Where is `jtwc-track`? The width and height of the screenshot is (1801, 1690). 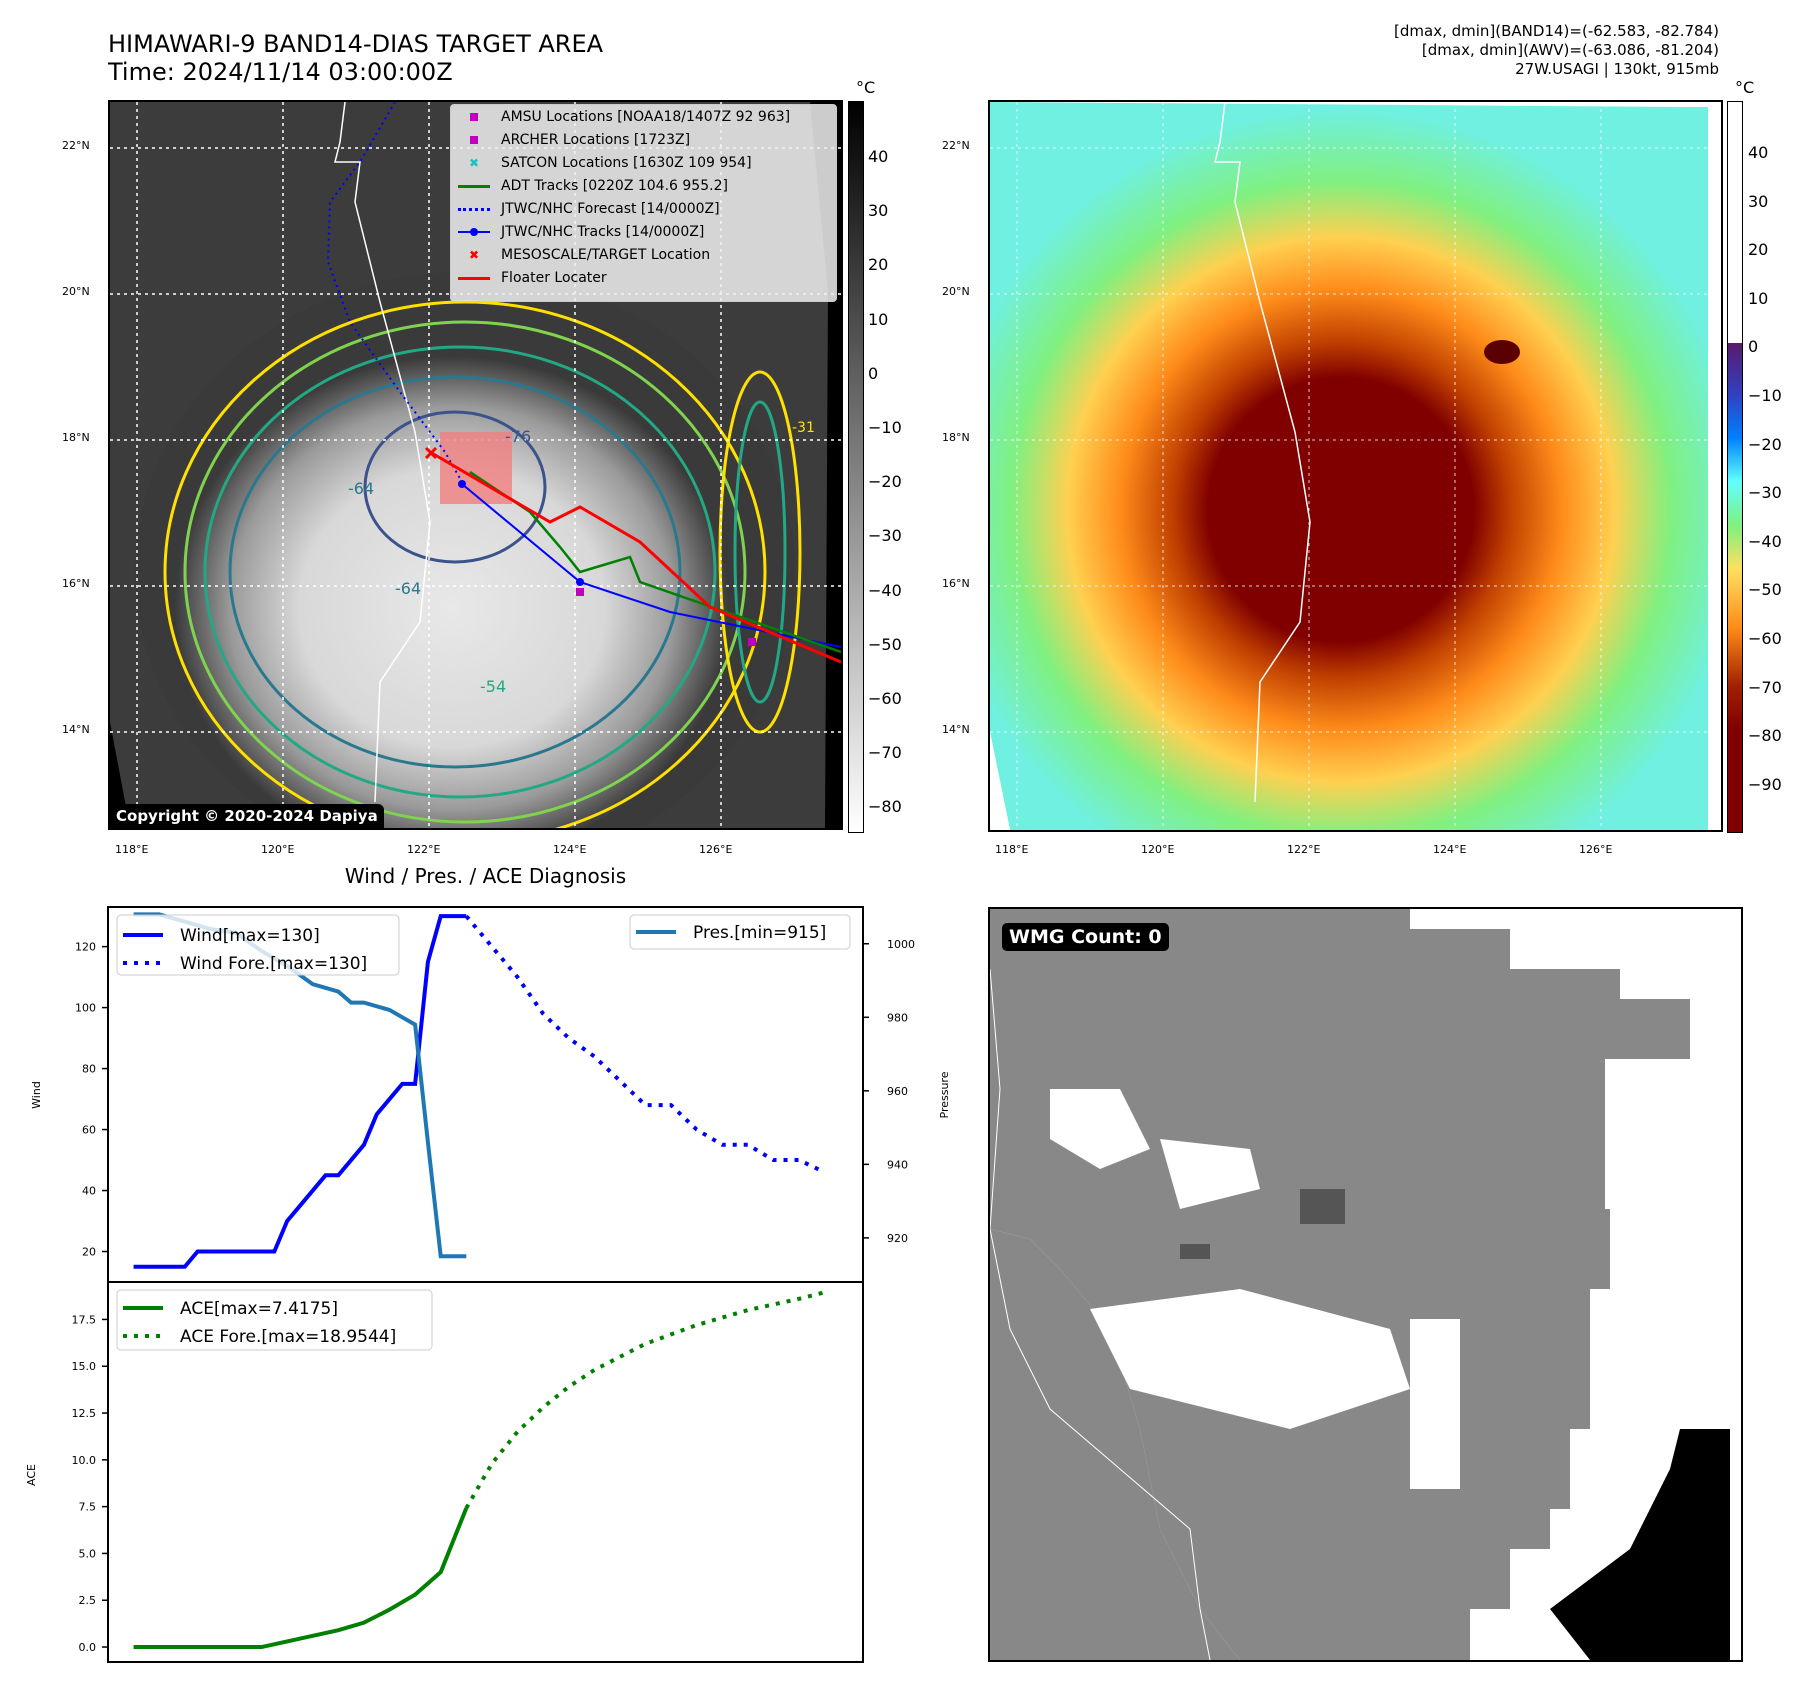 jtwc-track is located at coordinates (651, 565).